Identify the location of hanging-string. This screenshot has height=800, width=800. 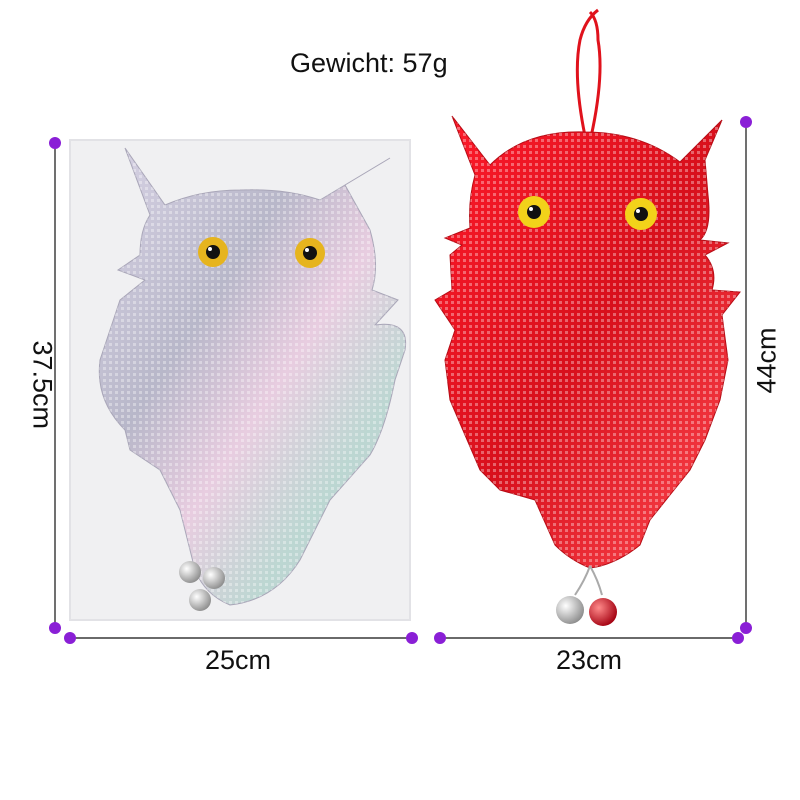
(588, 79).